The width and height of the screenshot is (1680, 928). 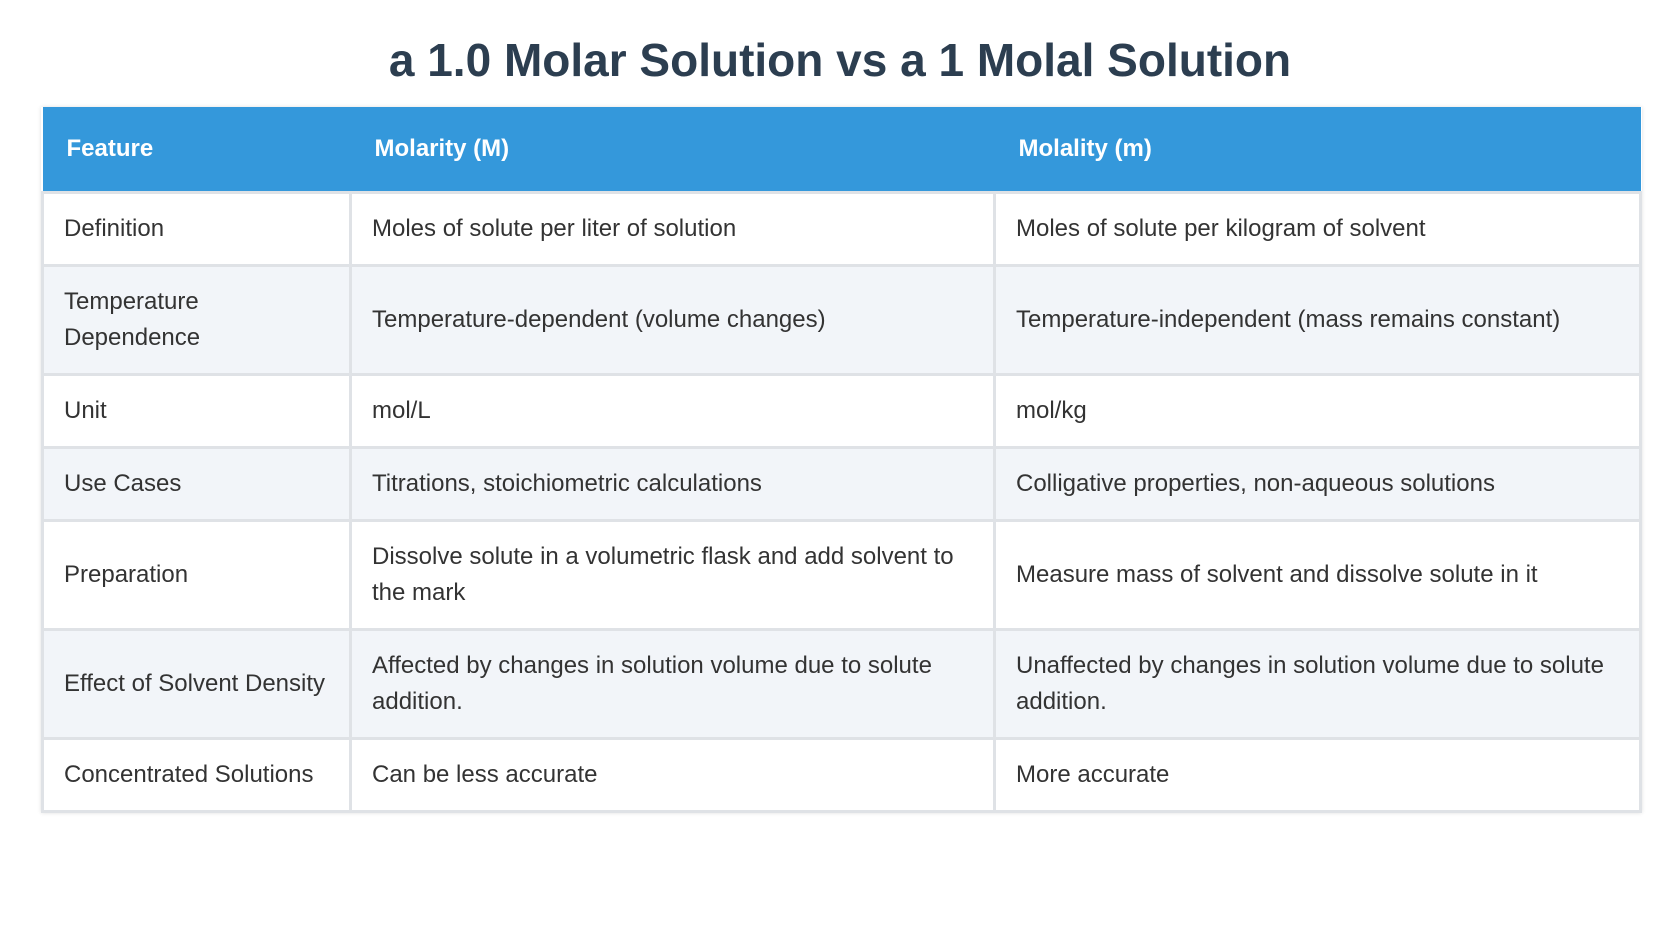 What do you see at coordinates (1317, 149) in the screenshot?
I see `column-header: Molality (m)` at bounding box center [1317, 149].